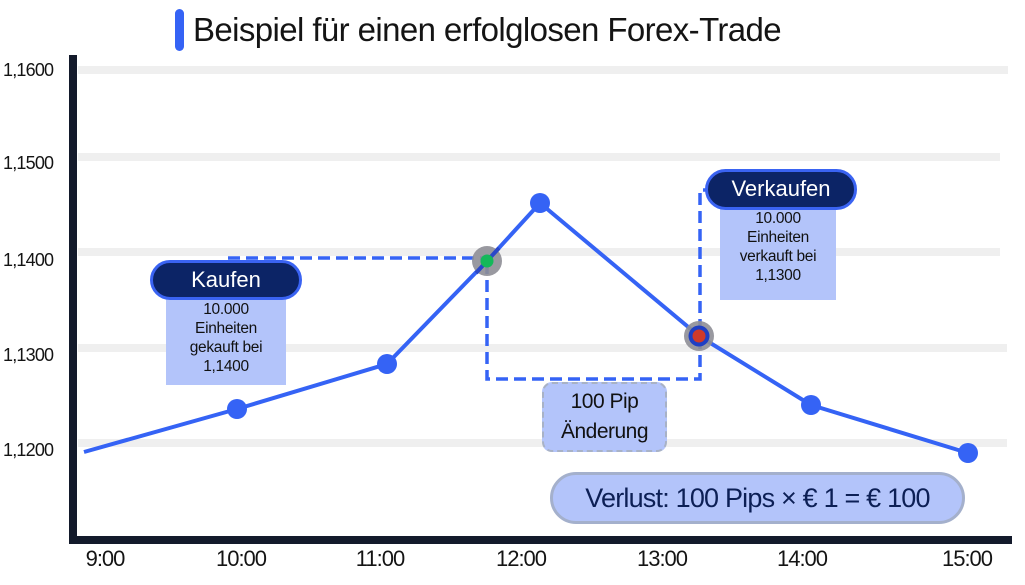  I want to click on y-tick-label: 1,1600, so click(28, 70).